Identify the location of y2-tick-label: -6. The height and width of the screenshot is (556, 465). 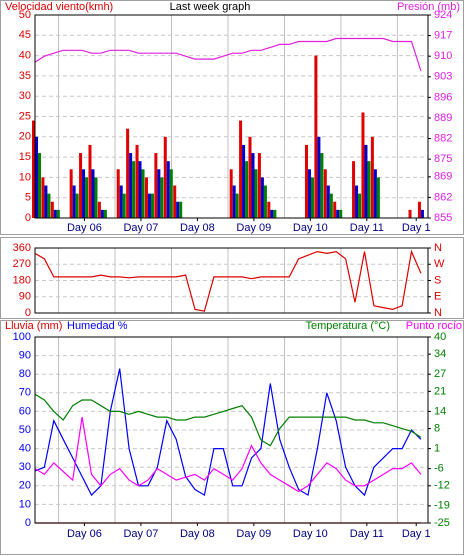
(439, 469).